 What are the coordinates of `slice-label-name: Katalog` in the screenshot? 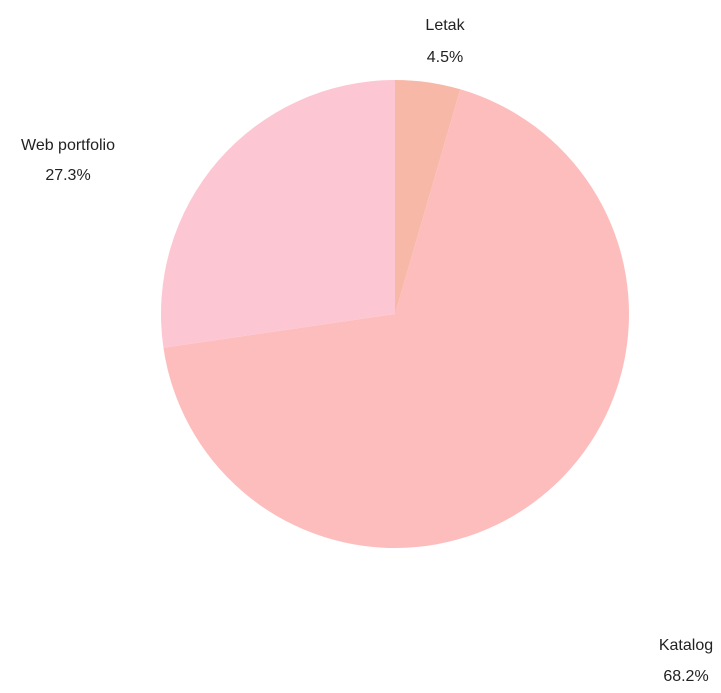 It's located at (686, 645).